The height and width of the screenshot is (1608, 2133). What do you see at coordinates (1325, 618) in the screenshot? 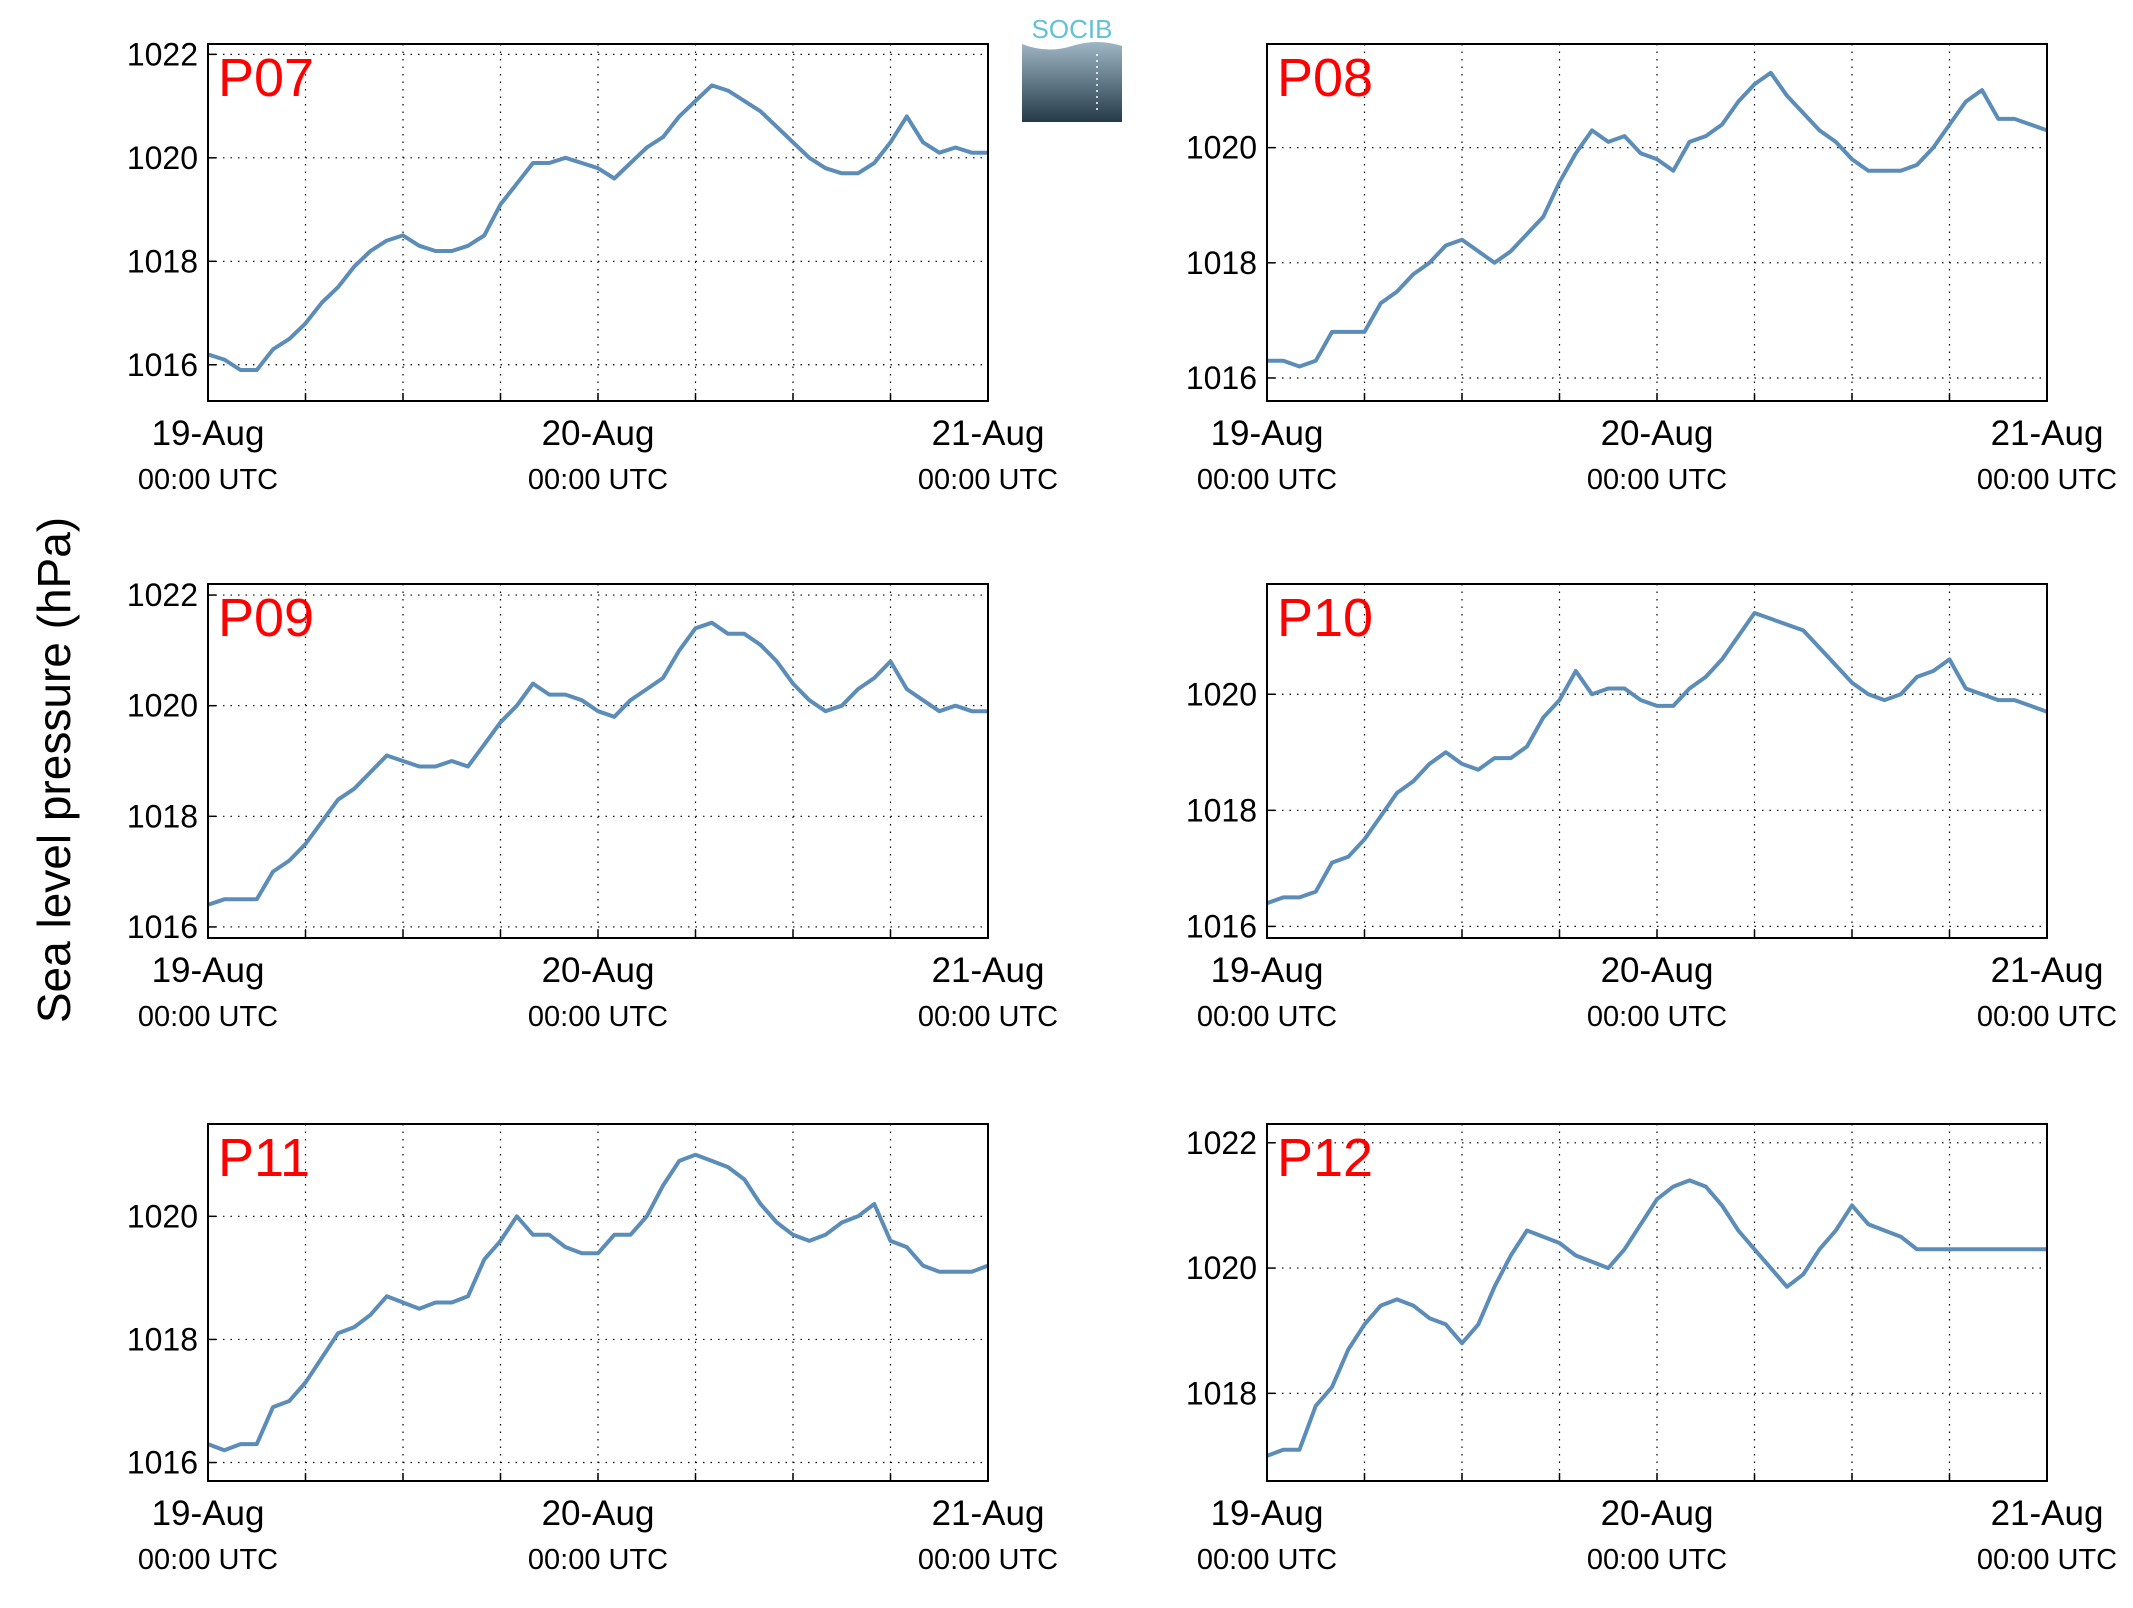
I see `panel-title: P10` at bounding box center [1325, 618].